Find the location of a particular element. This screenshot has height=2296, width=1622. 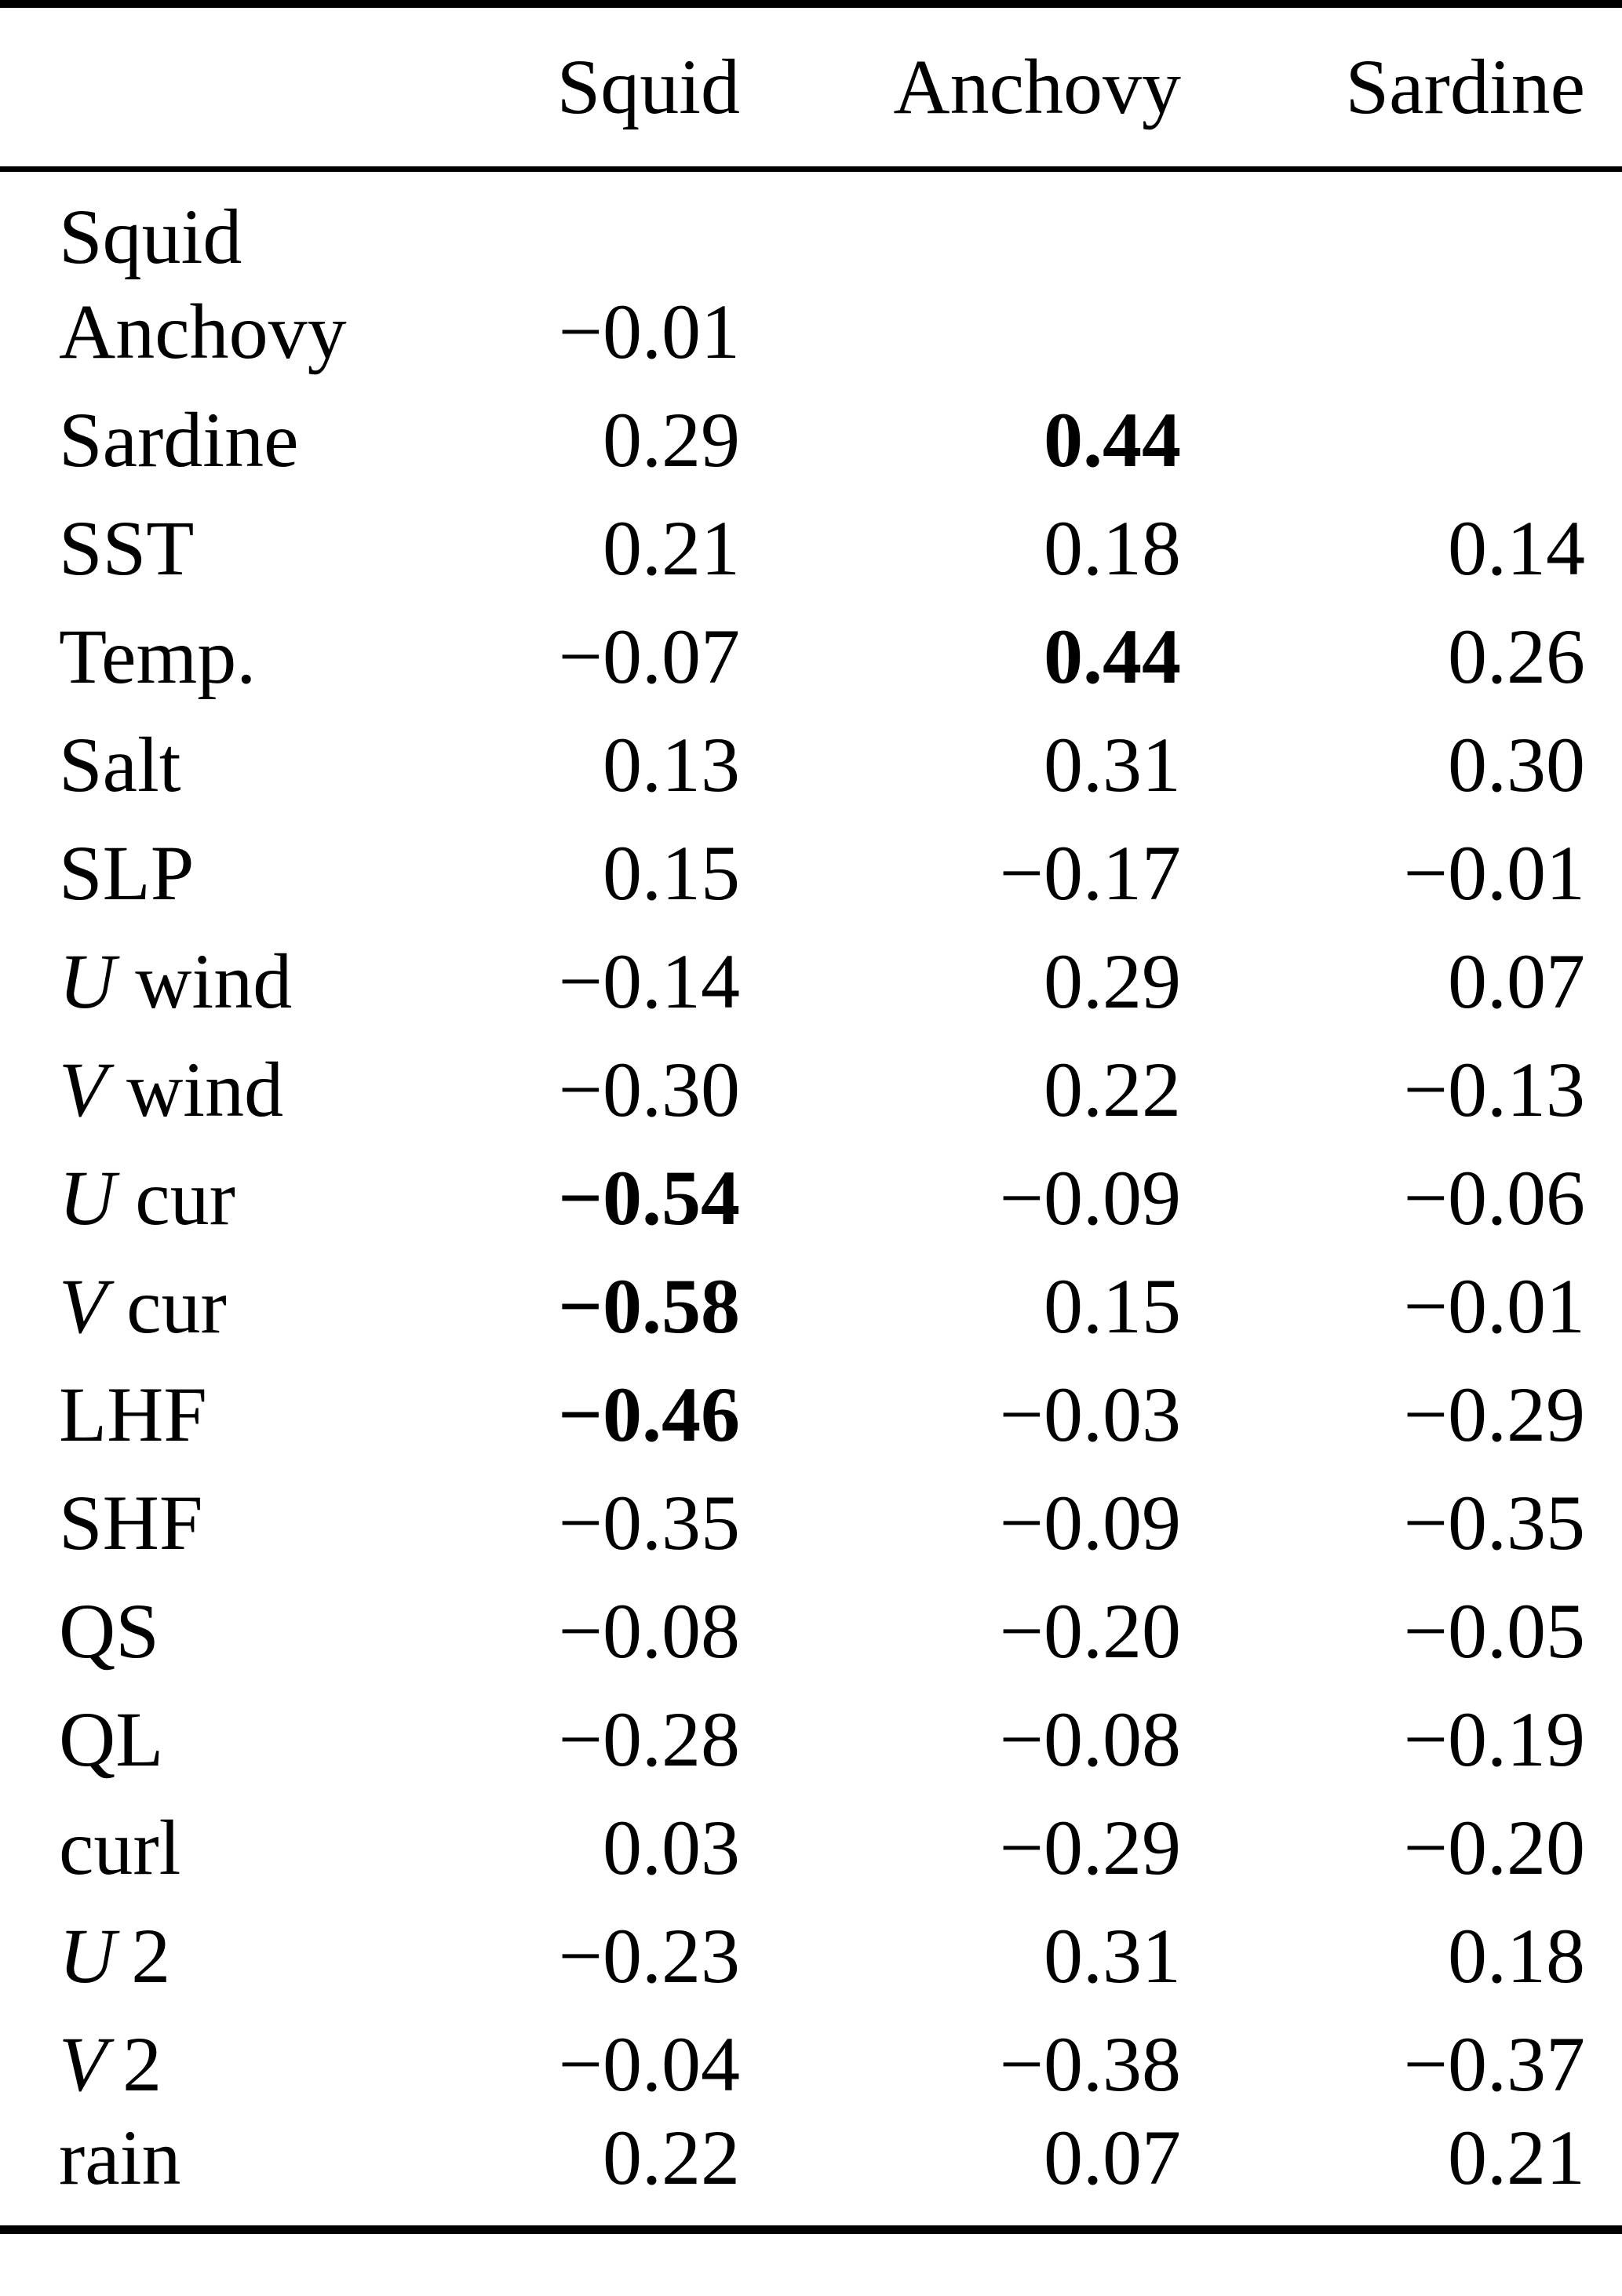

table-row: Salt 0.13 0.31 0.30 is located at coordinates (811, 765).